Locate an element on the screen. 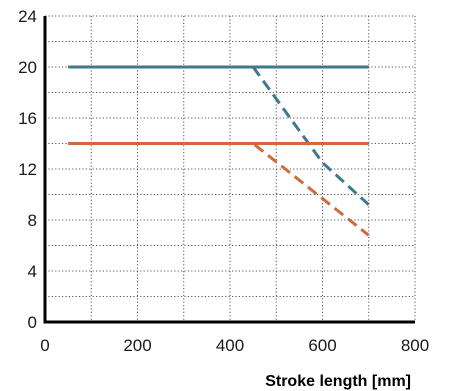  x-axis-title: Stroke length [mm] is located at coordinates (338, 381).